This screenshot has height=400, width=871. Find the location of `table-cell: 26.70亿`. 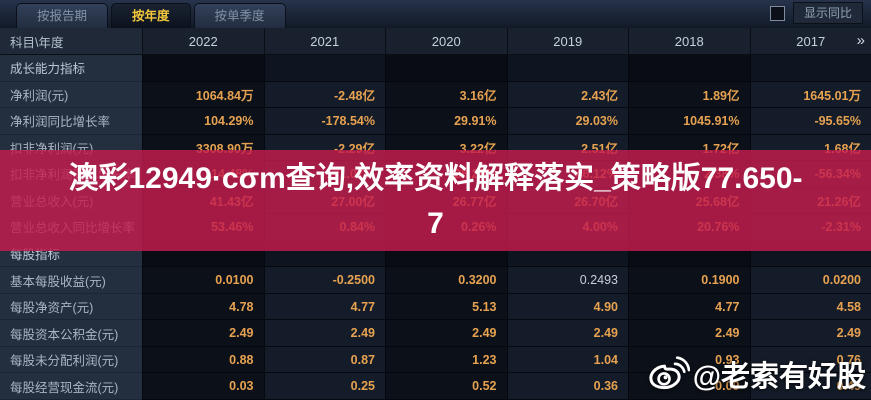

table-cell: 26.70亿 is located at coordinates (567, 201).